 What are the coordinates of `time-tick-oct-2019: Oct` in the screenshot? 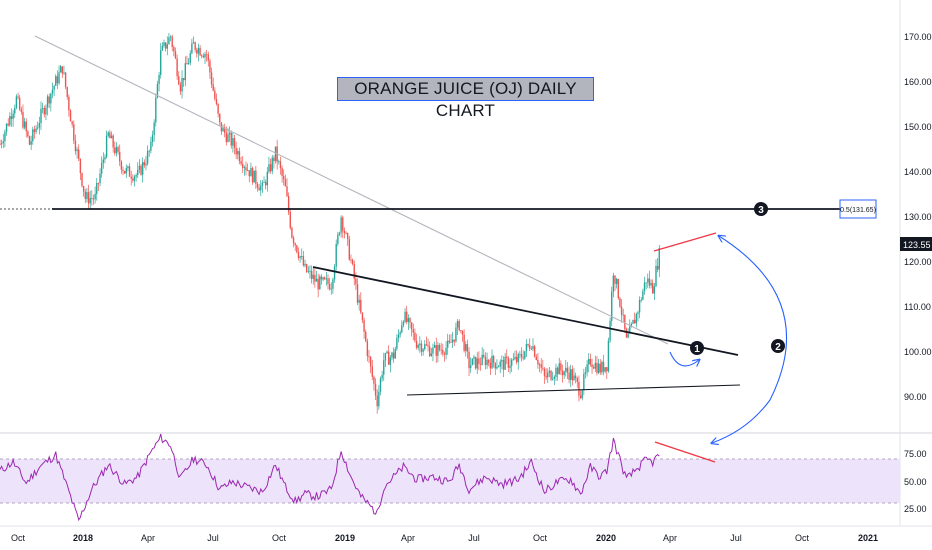 It's located at (540, 538).